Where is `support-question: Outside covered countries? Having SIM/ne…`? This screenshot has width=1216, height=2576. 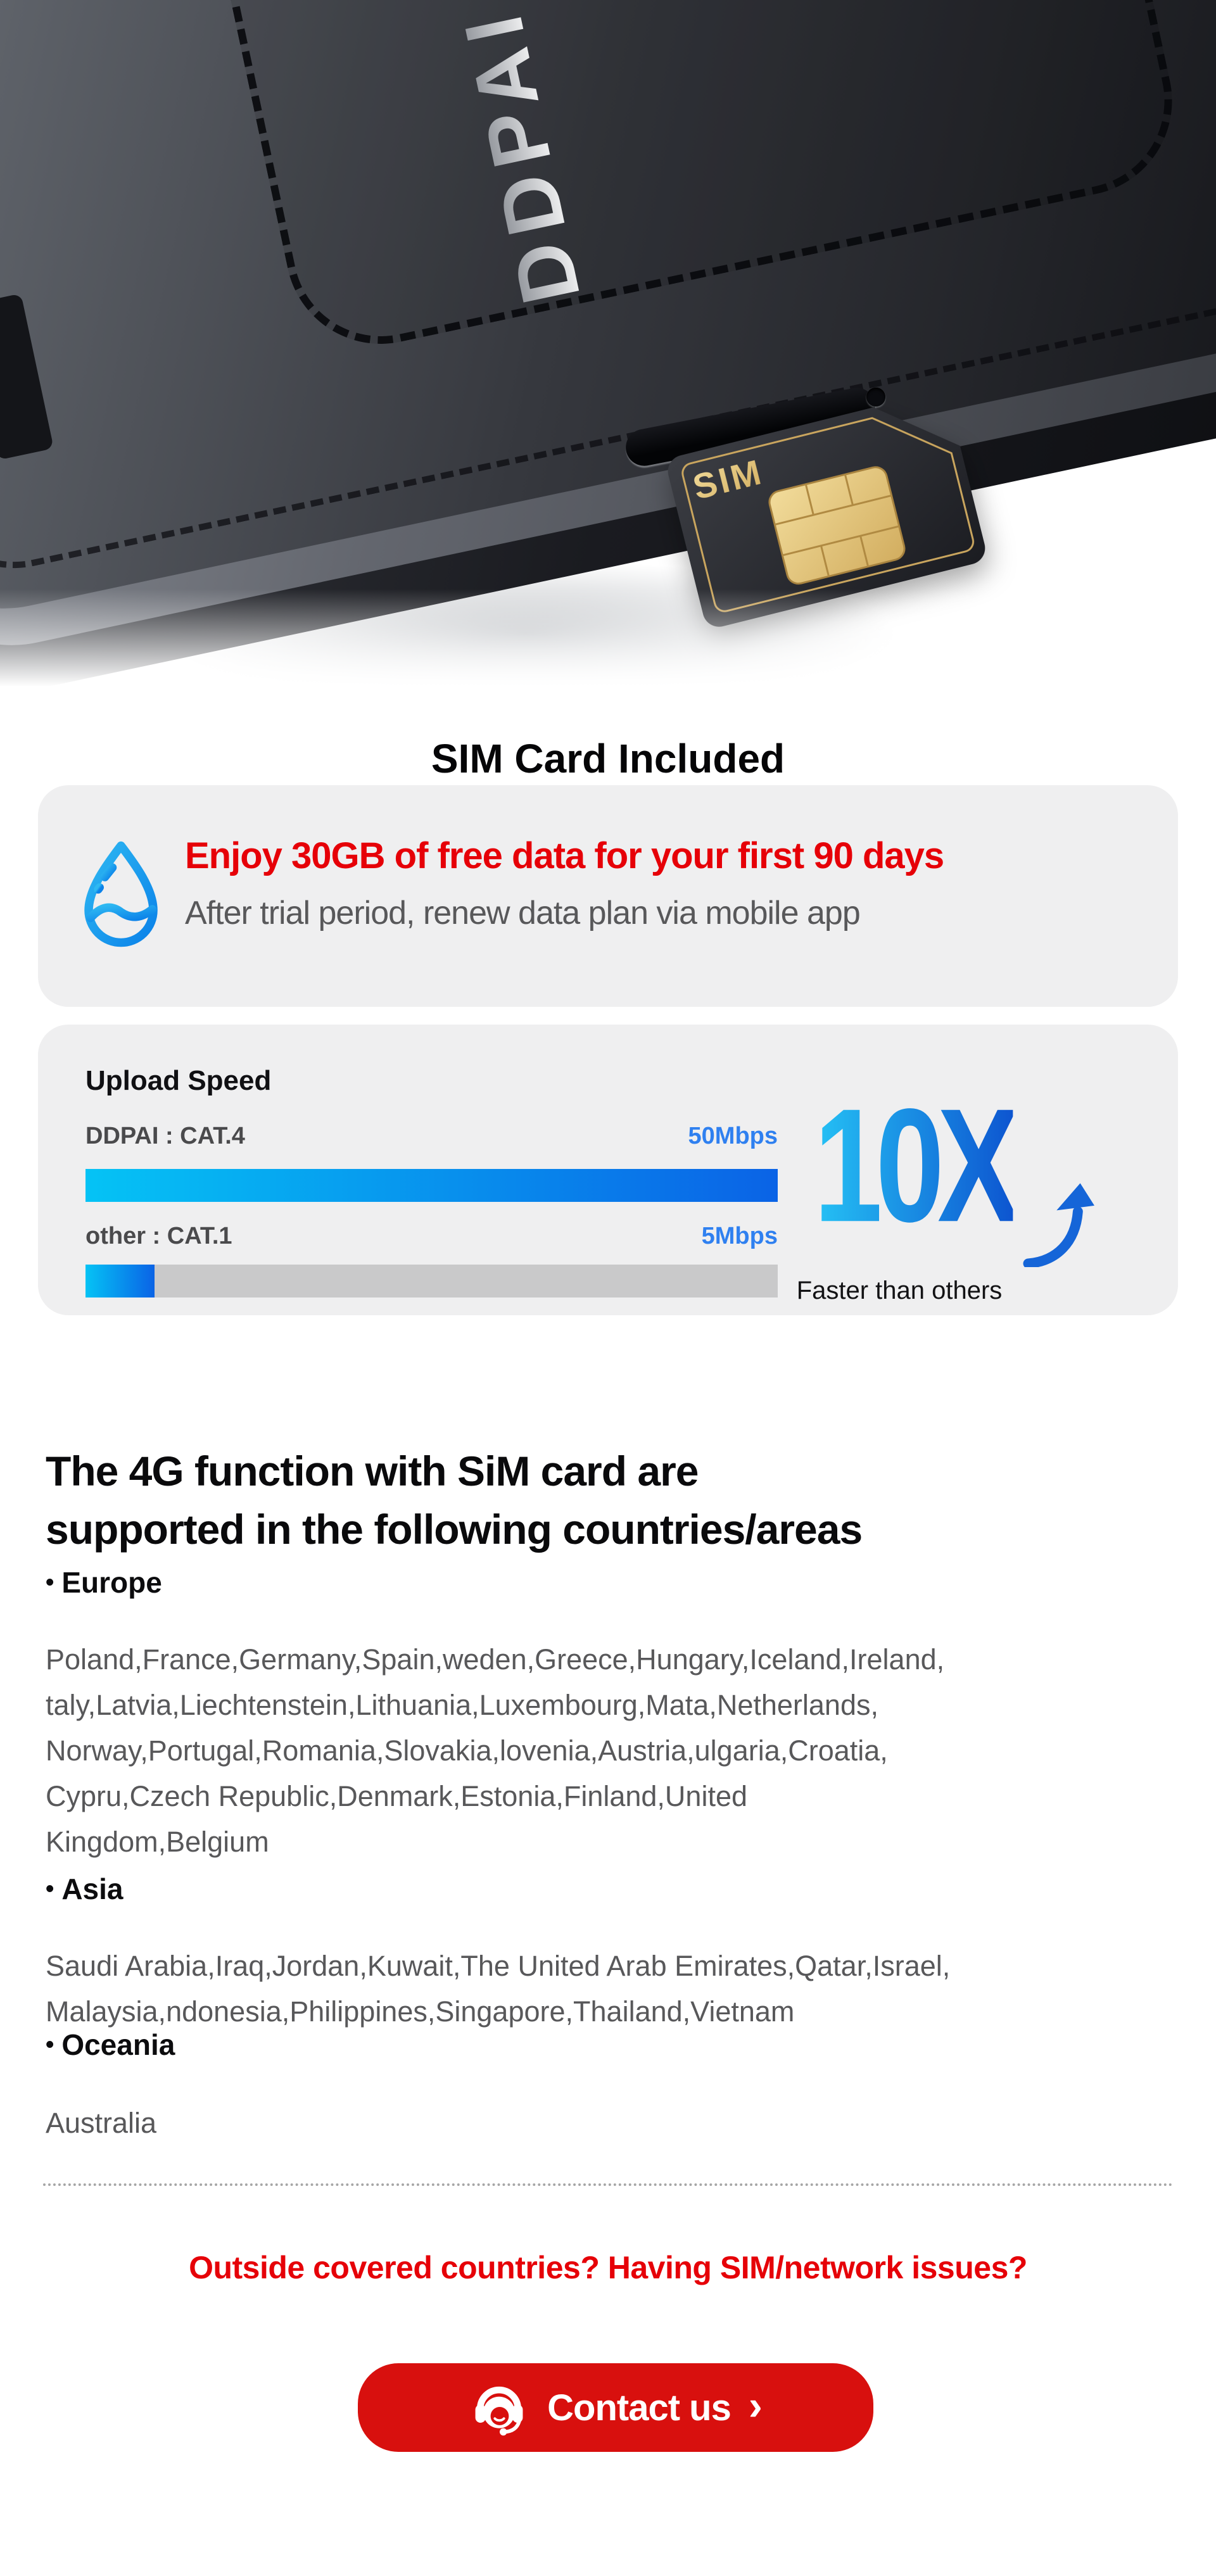 support-question: Outside covered countries? Having SIM/ne… is located at coordinates (608, 2267).